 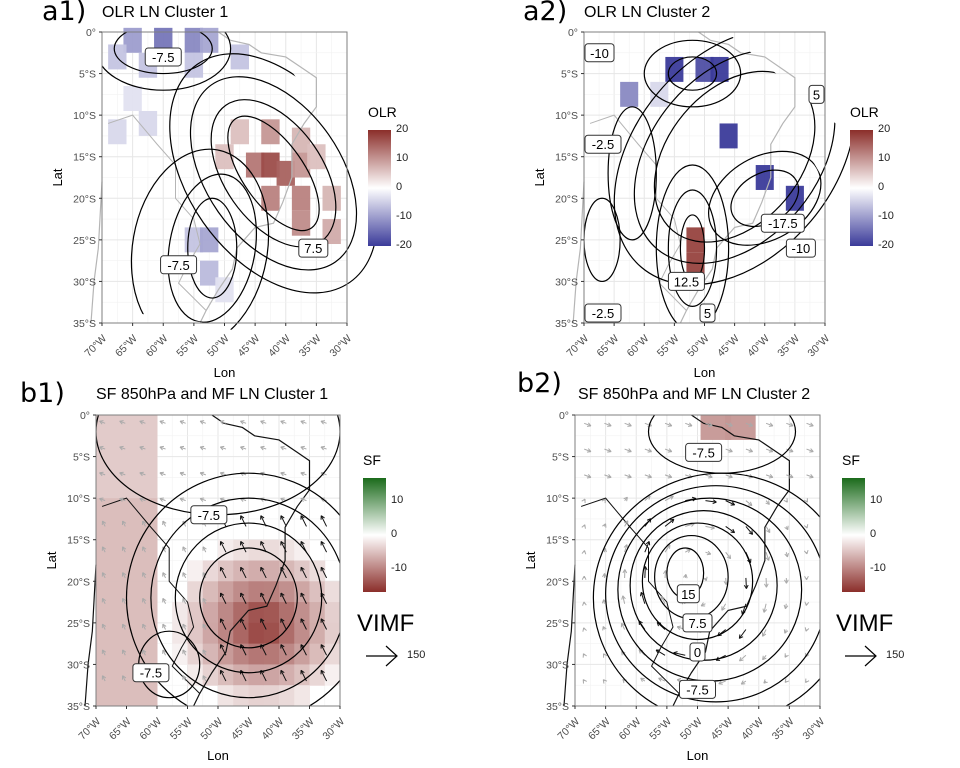 What do you see at coordinates (783, 223) in the screenshot?
I see `contour-label: -17.5` at bounding box center [783, 223].